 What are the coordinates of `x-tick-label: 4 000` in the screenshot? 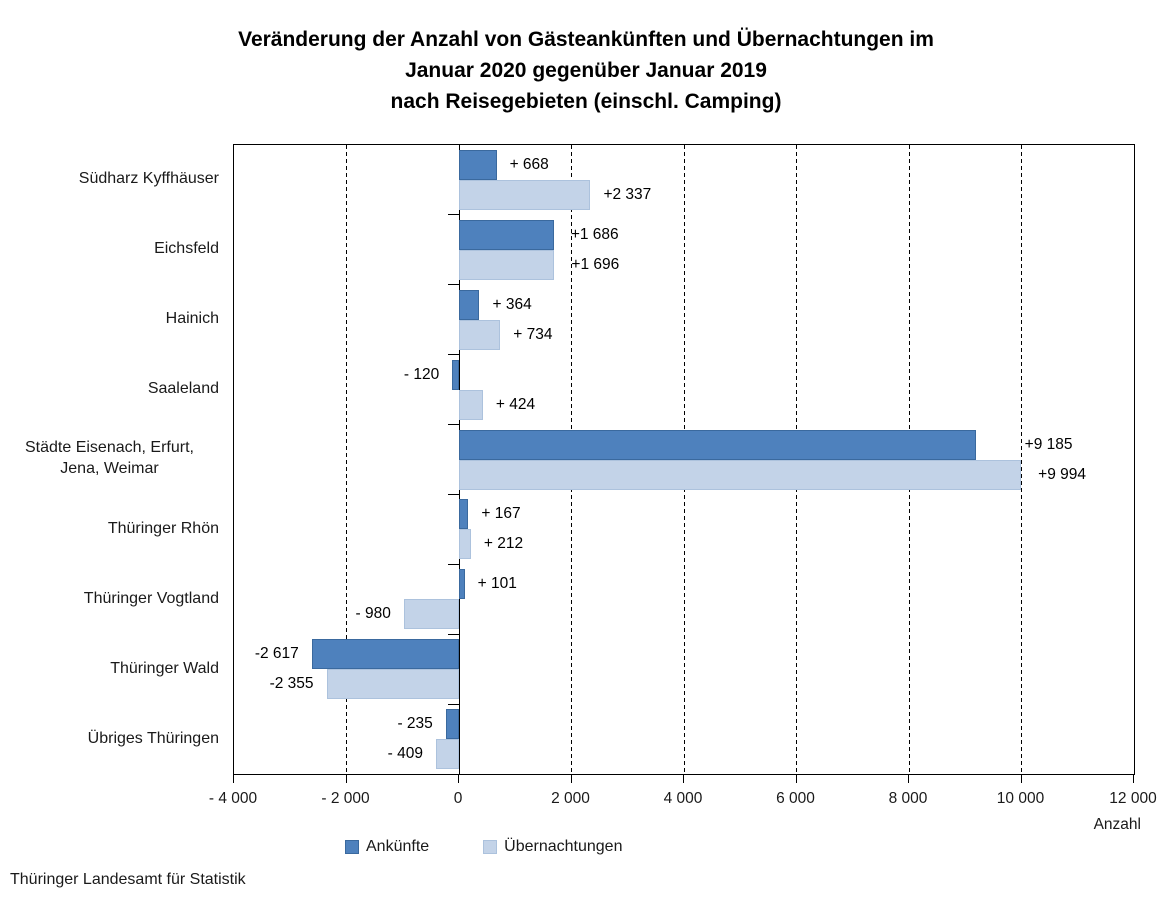 It's located at (683, 798).